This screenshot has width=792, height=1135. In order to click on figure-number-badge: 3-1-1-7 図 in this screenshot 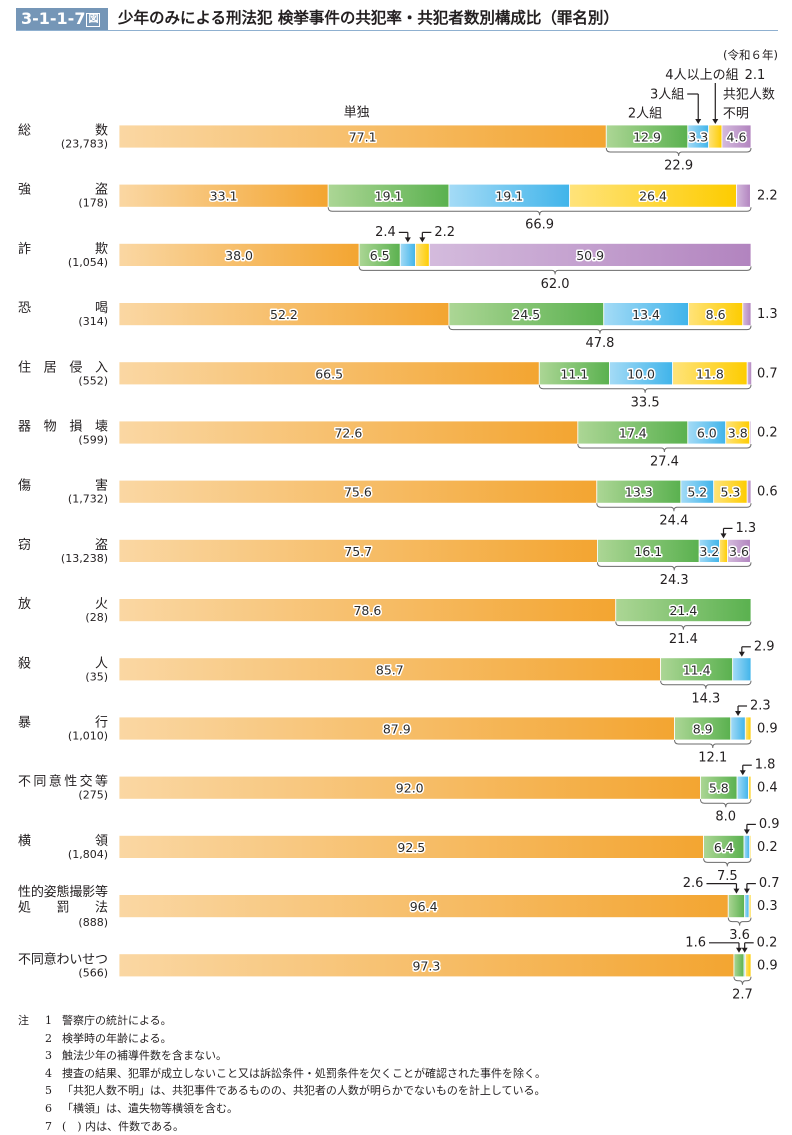, I will do `click(62, 19)`.